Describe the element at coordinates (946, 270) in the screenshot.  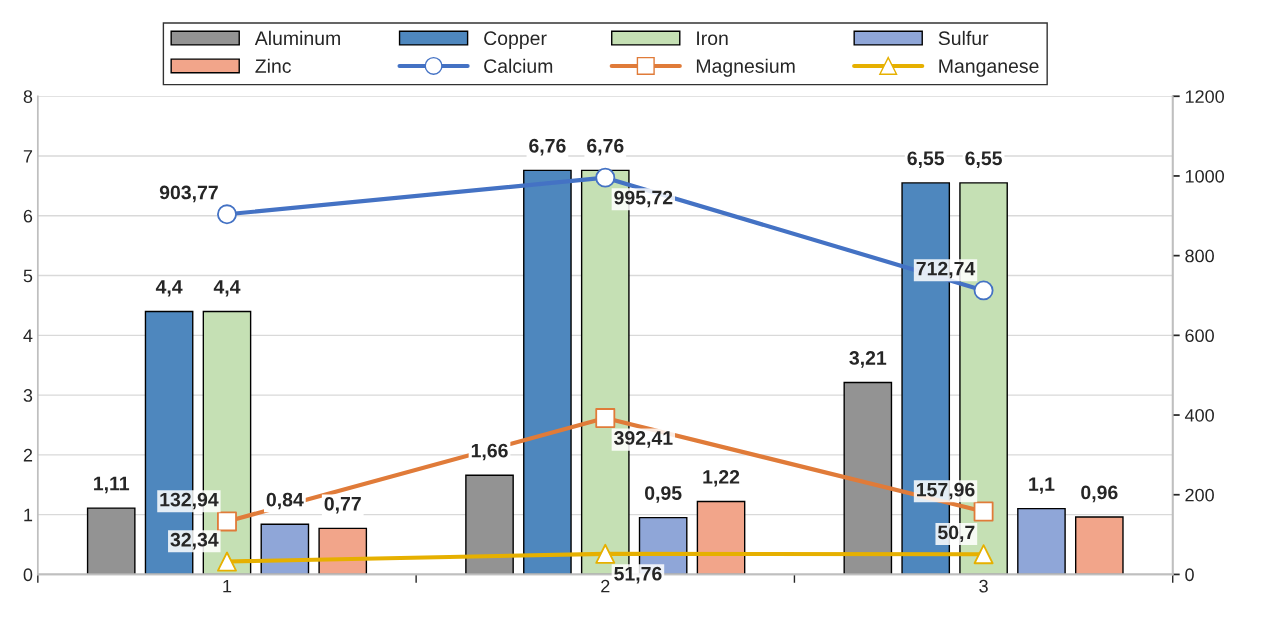
I see `data-label: 712,74` at that location.